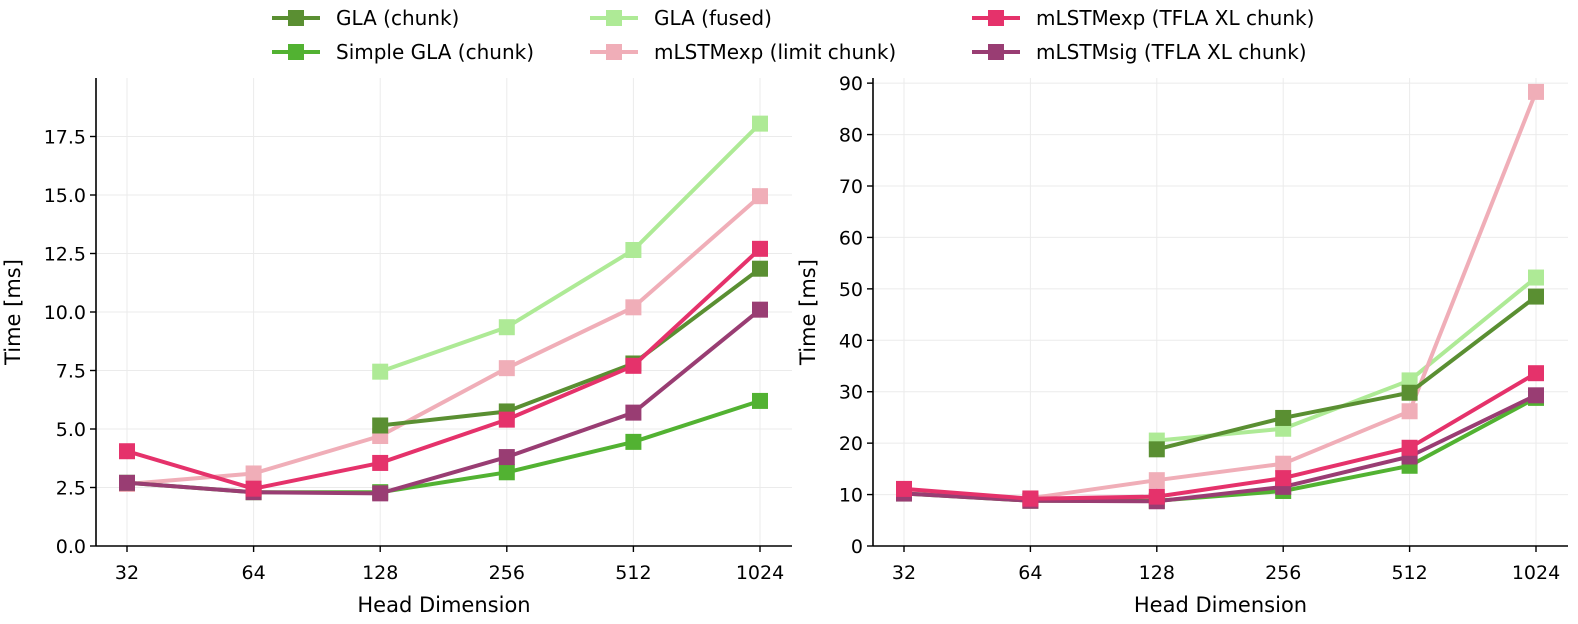  I want to click on y-tick-label: 60, so click(851, 238).